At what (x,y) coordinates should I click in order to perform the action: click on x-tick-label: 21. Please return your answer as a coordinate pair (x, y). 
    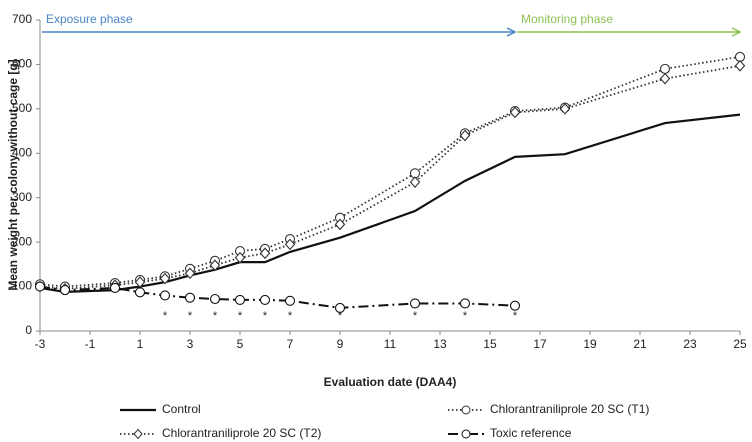
    Looking at the image, I should click on (640, 344).